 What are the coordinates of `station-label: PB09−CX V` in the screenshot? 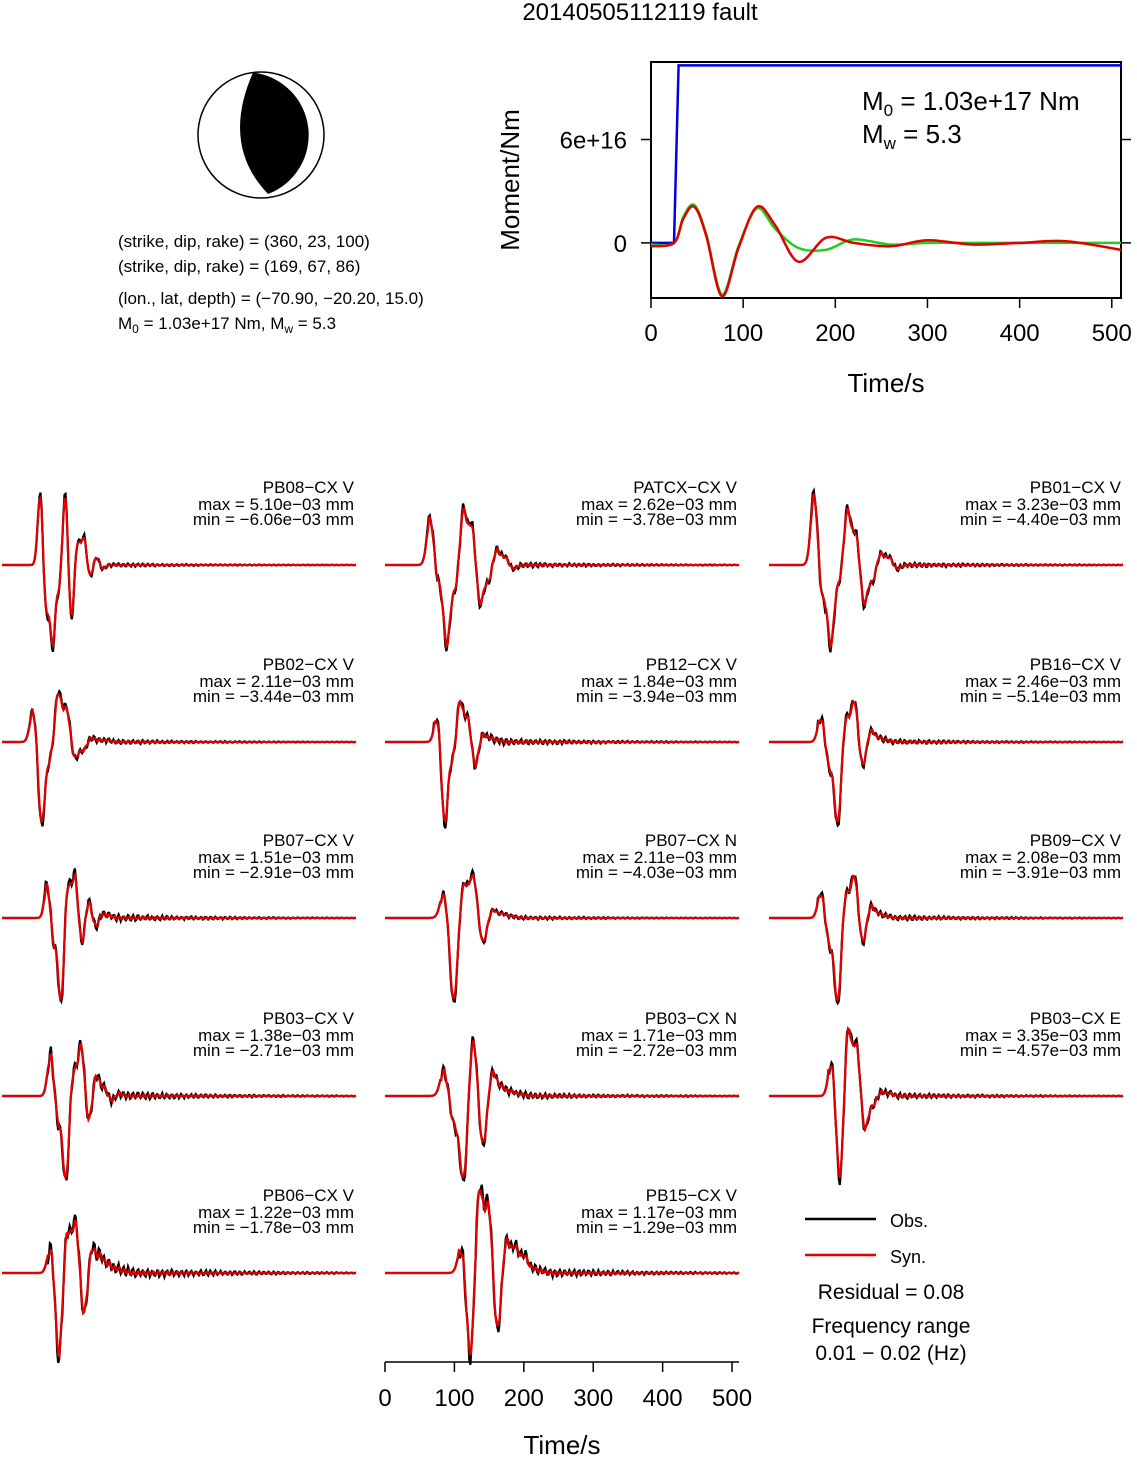 It's located at (1076, 840).